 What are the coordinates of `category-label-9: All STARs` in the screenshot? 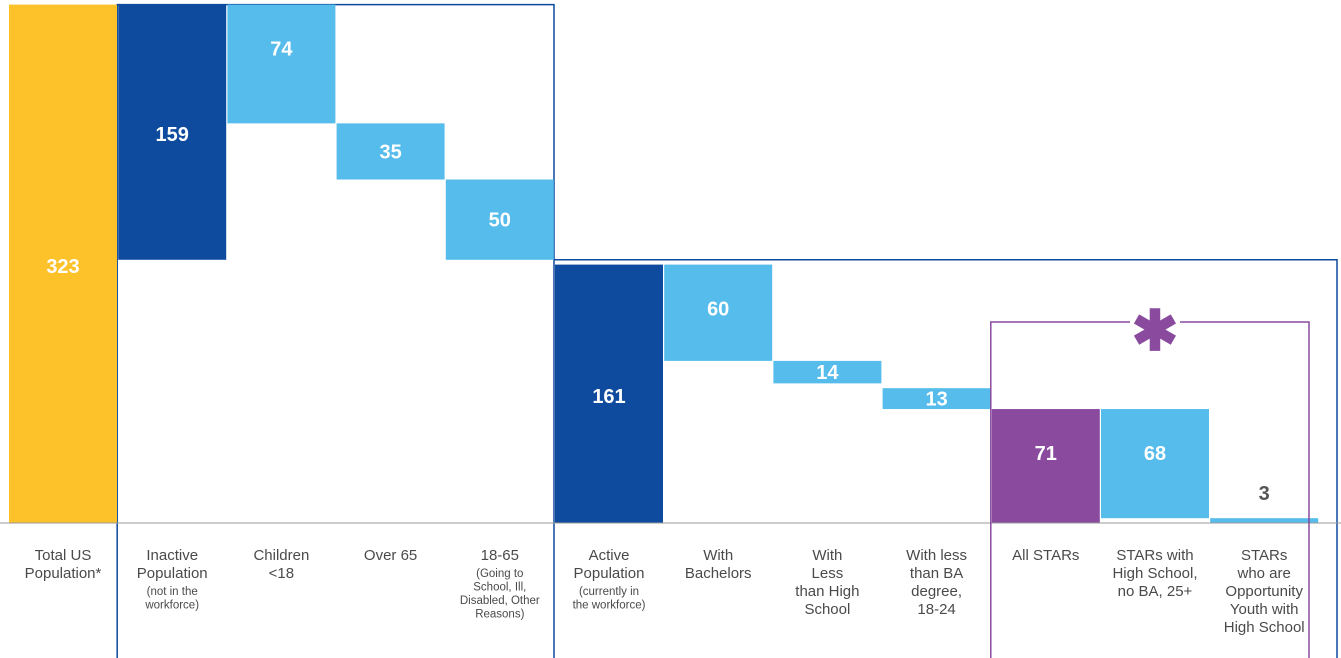 It's located at (1045, 555).